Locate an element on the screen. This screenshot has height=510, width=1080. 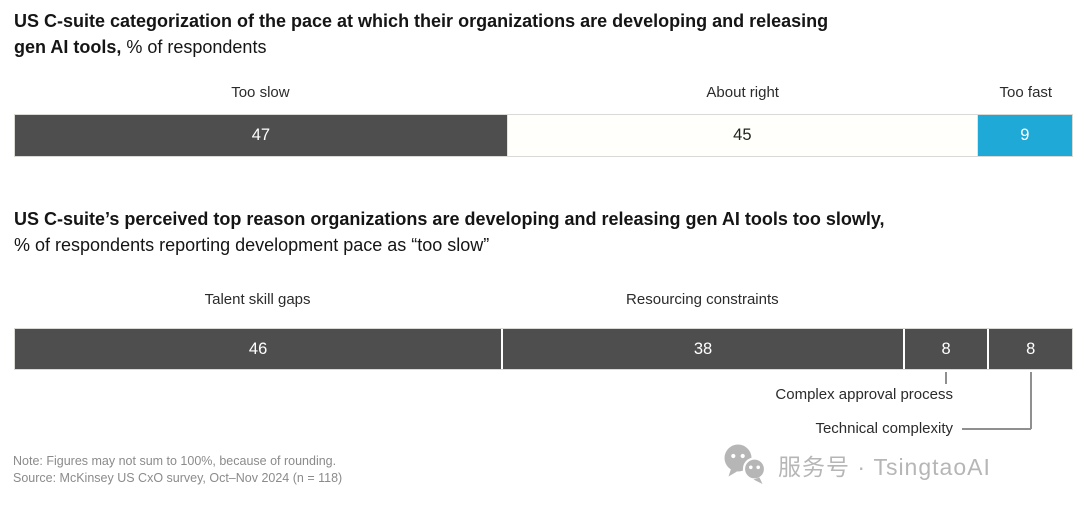
chart1-segment-about-right: 45 is located at coordinates (742, 135).